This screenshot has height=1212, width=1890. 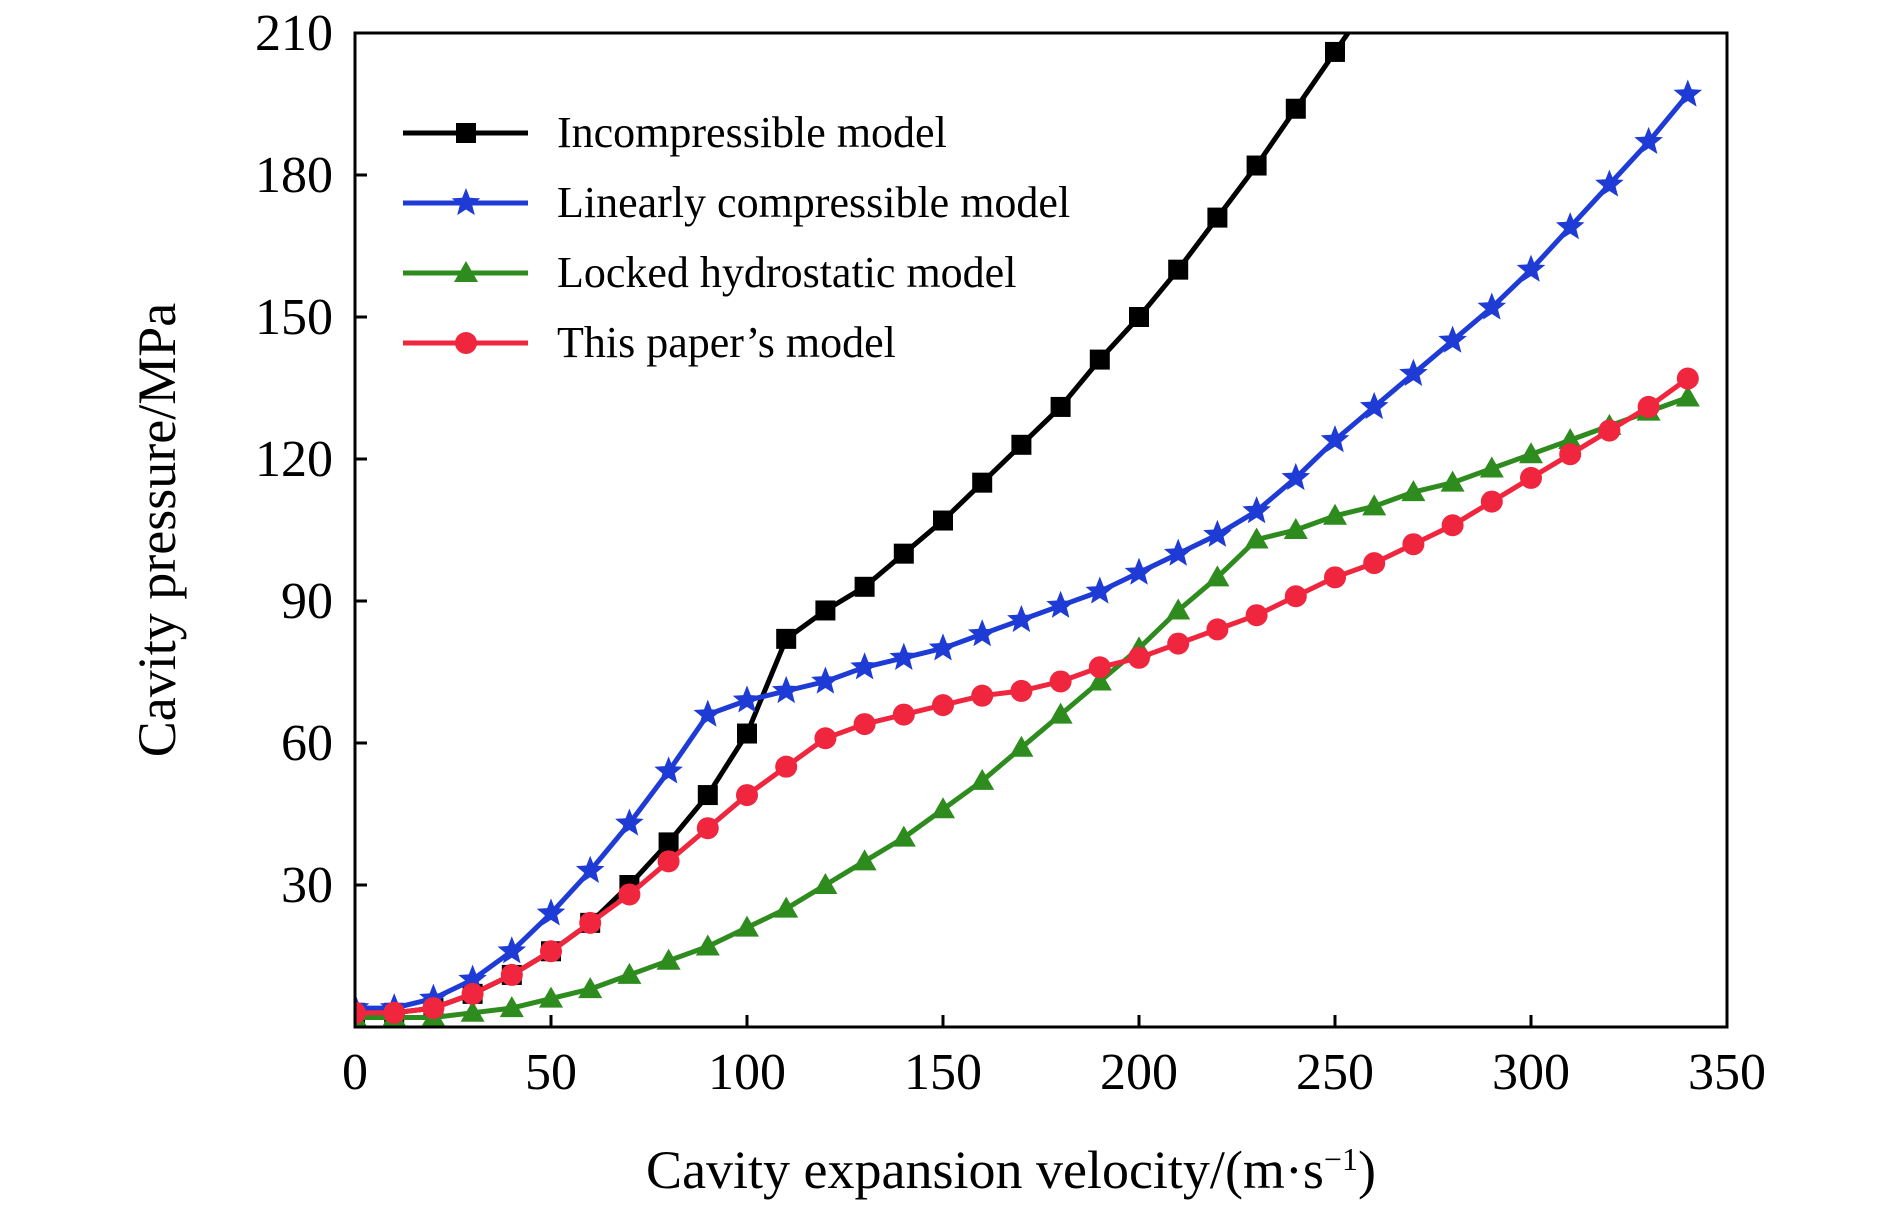 What do you see at coordinates (709, 272) in the screenshot?
I see `legend-item-triangle: Locked hydrostatic model` at bounding box center [709, 272].